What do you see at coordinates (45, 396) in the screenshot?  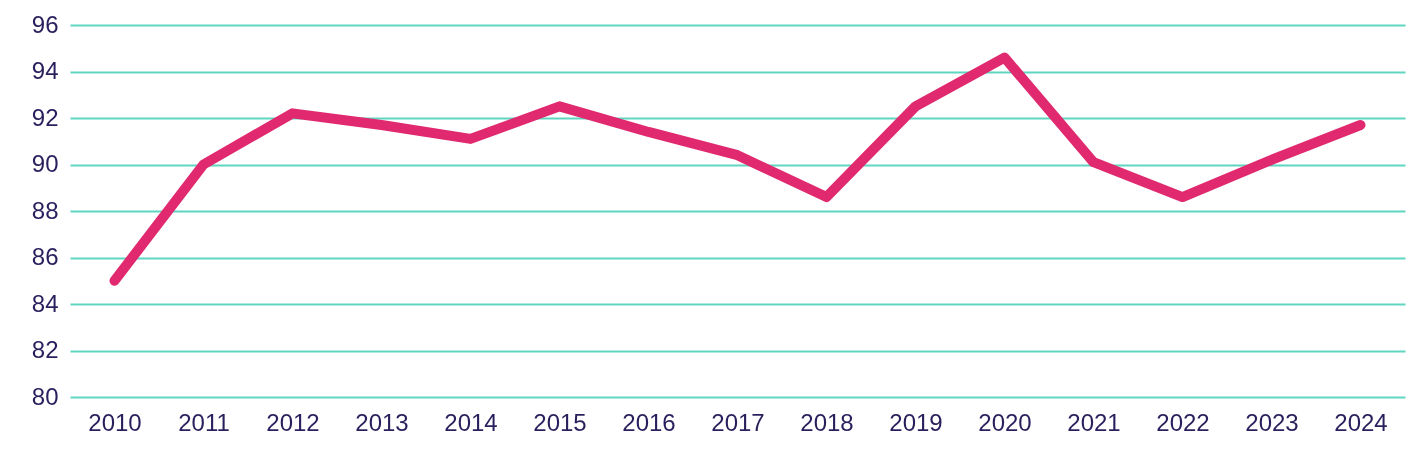 I see `y-tick-label: 80` at bounding box center [45, 396].